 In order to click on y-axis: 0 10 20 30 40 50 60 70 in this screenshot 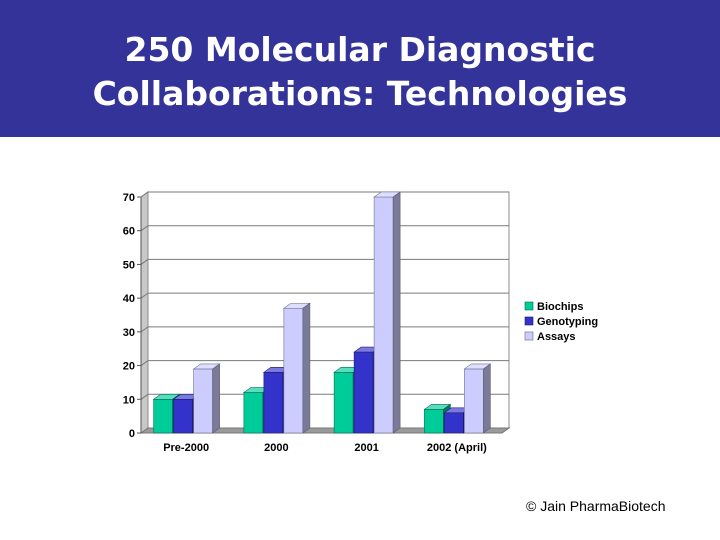, I will do `click(132, 316)`.